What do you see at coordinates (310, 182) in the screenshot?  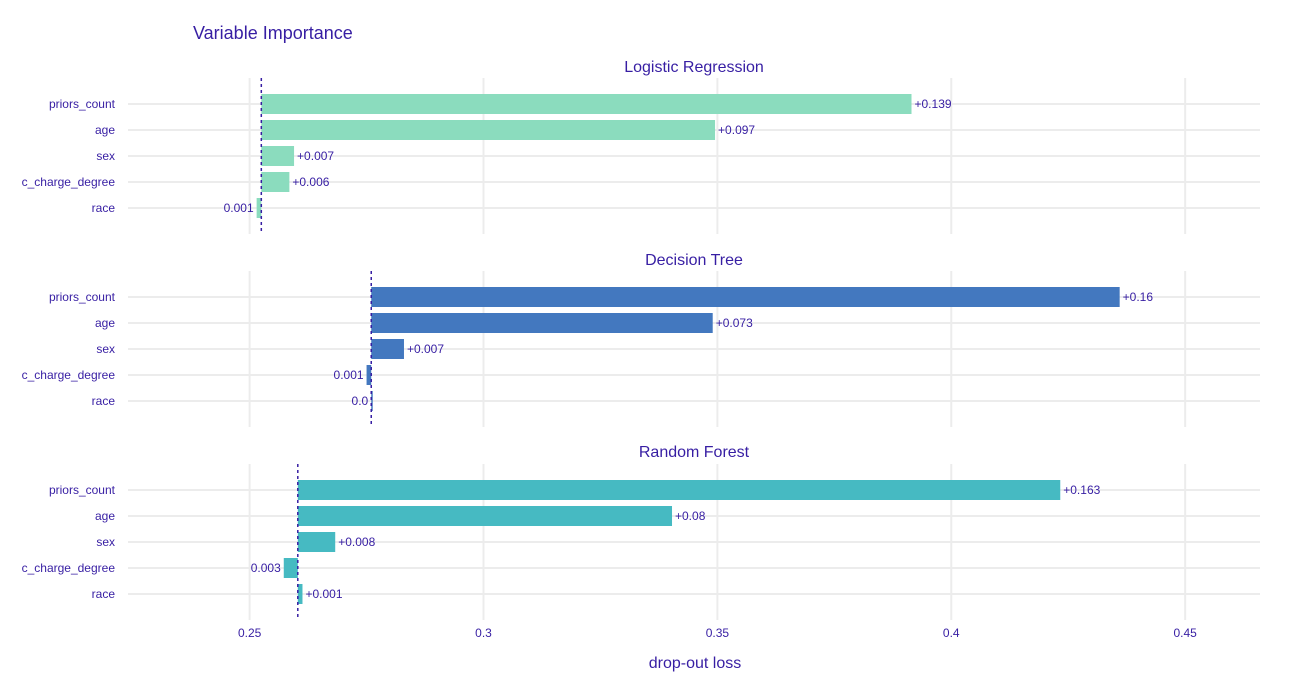 I see `bar-value-label: +0.006` at bounding box center [310, 182].